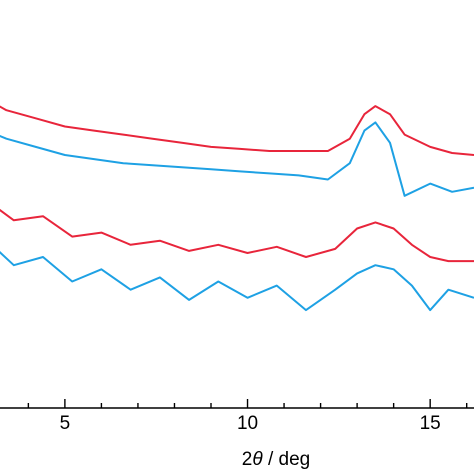 The image size is (474, 474). What do you see at coordinates (247, 423) in the screenshot?
I see `x-tick-label: 10` at bounding box center [247, 423].